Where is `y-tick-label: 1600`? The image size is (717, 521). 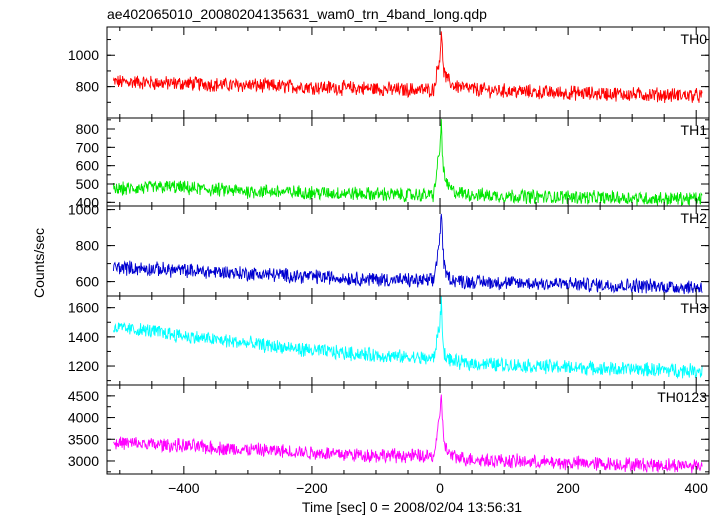
y-tick-label: 1600 is located at coordinates (83, 308).